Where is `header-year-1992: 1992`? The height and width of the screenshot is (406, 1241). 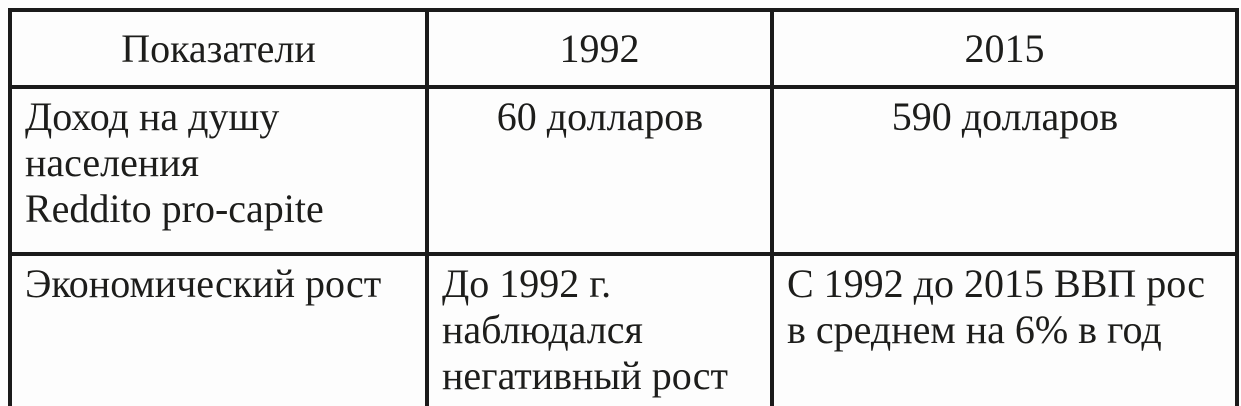
header-year-1992: 1992 is located at coordinates (599, 48).